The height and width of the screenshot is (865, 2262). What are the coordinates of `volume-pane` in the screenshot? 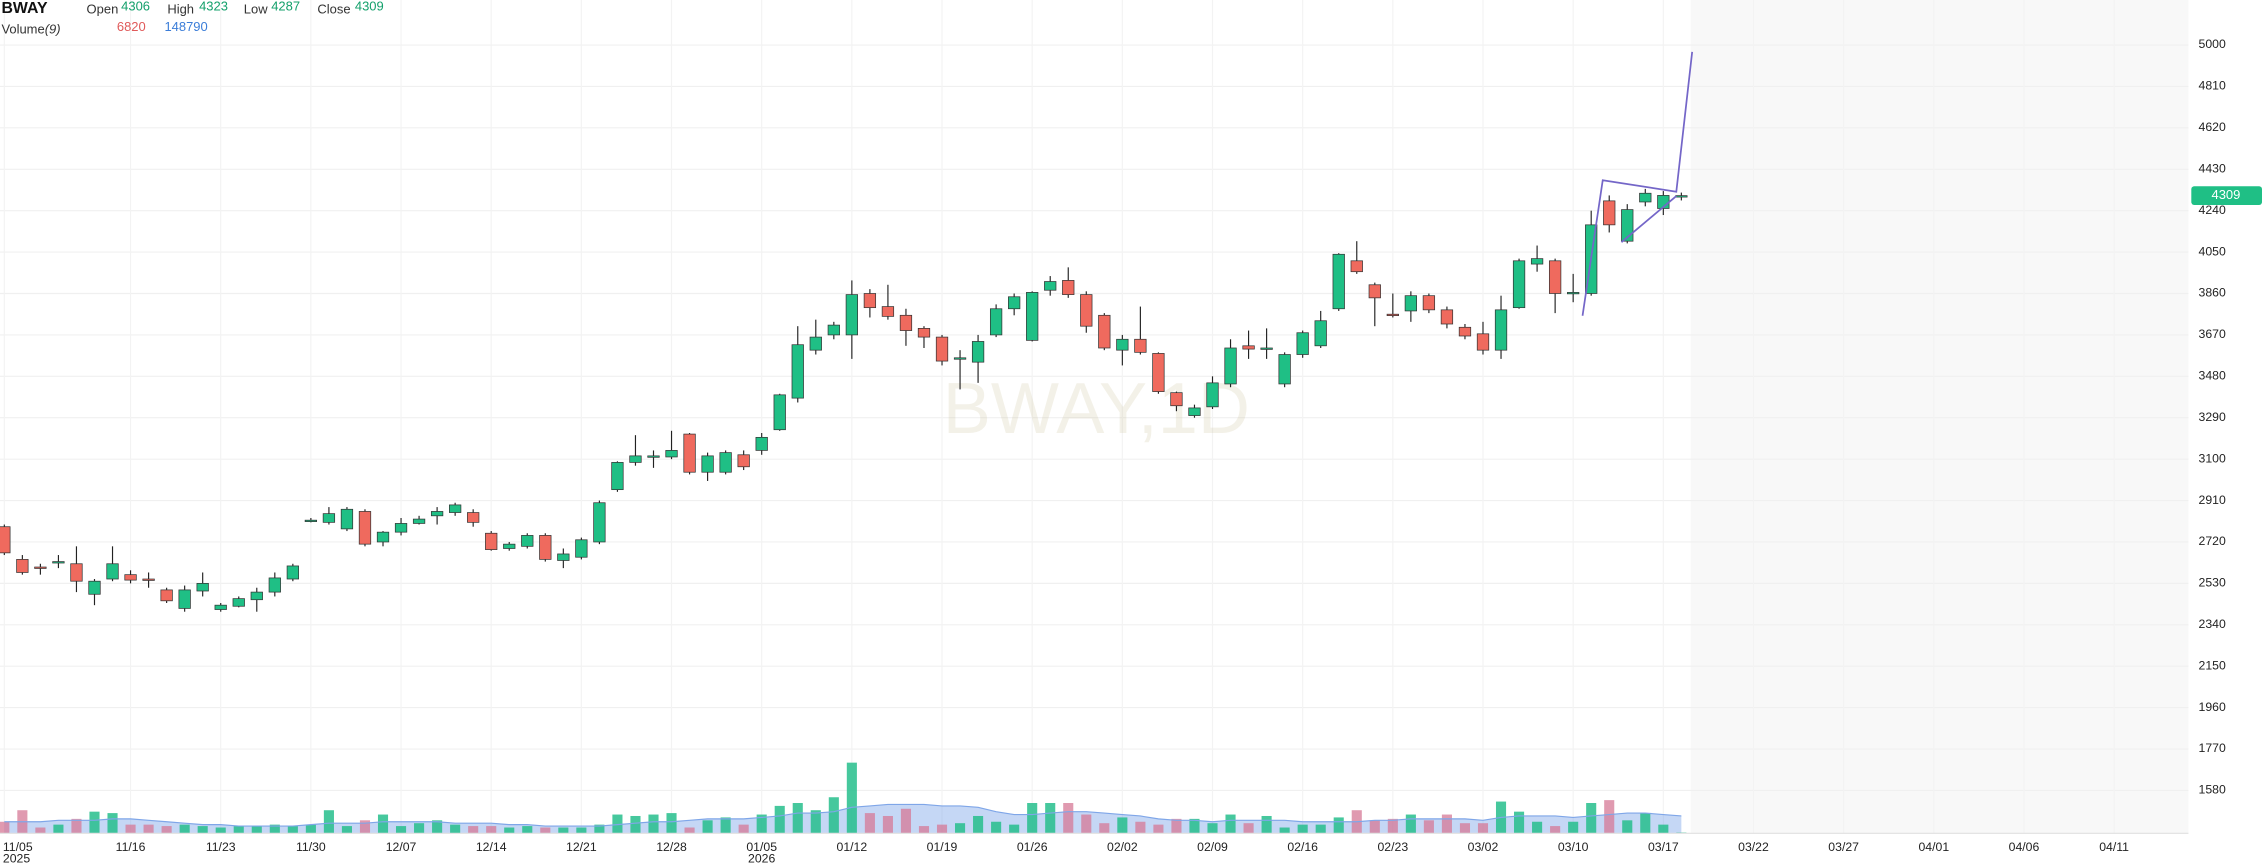 It's located at (843, 798).